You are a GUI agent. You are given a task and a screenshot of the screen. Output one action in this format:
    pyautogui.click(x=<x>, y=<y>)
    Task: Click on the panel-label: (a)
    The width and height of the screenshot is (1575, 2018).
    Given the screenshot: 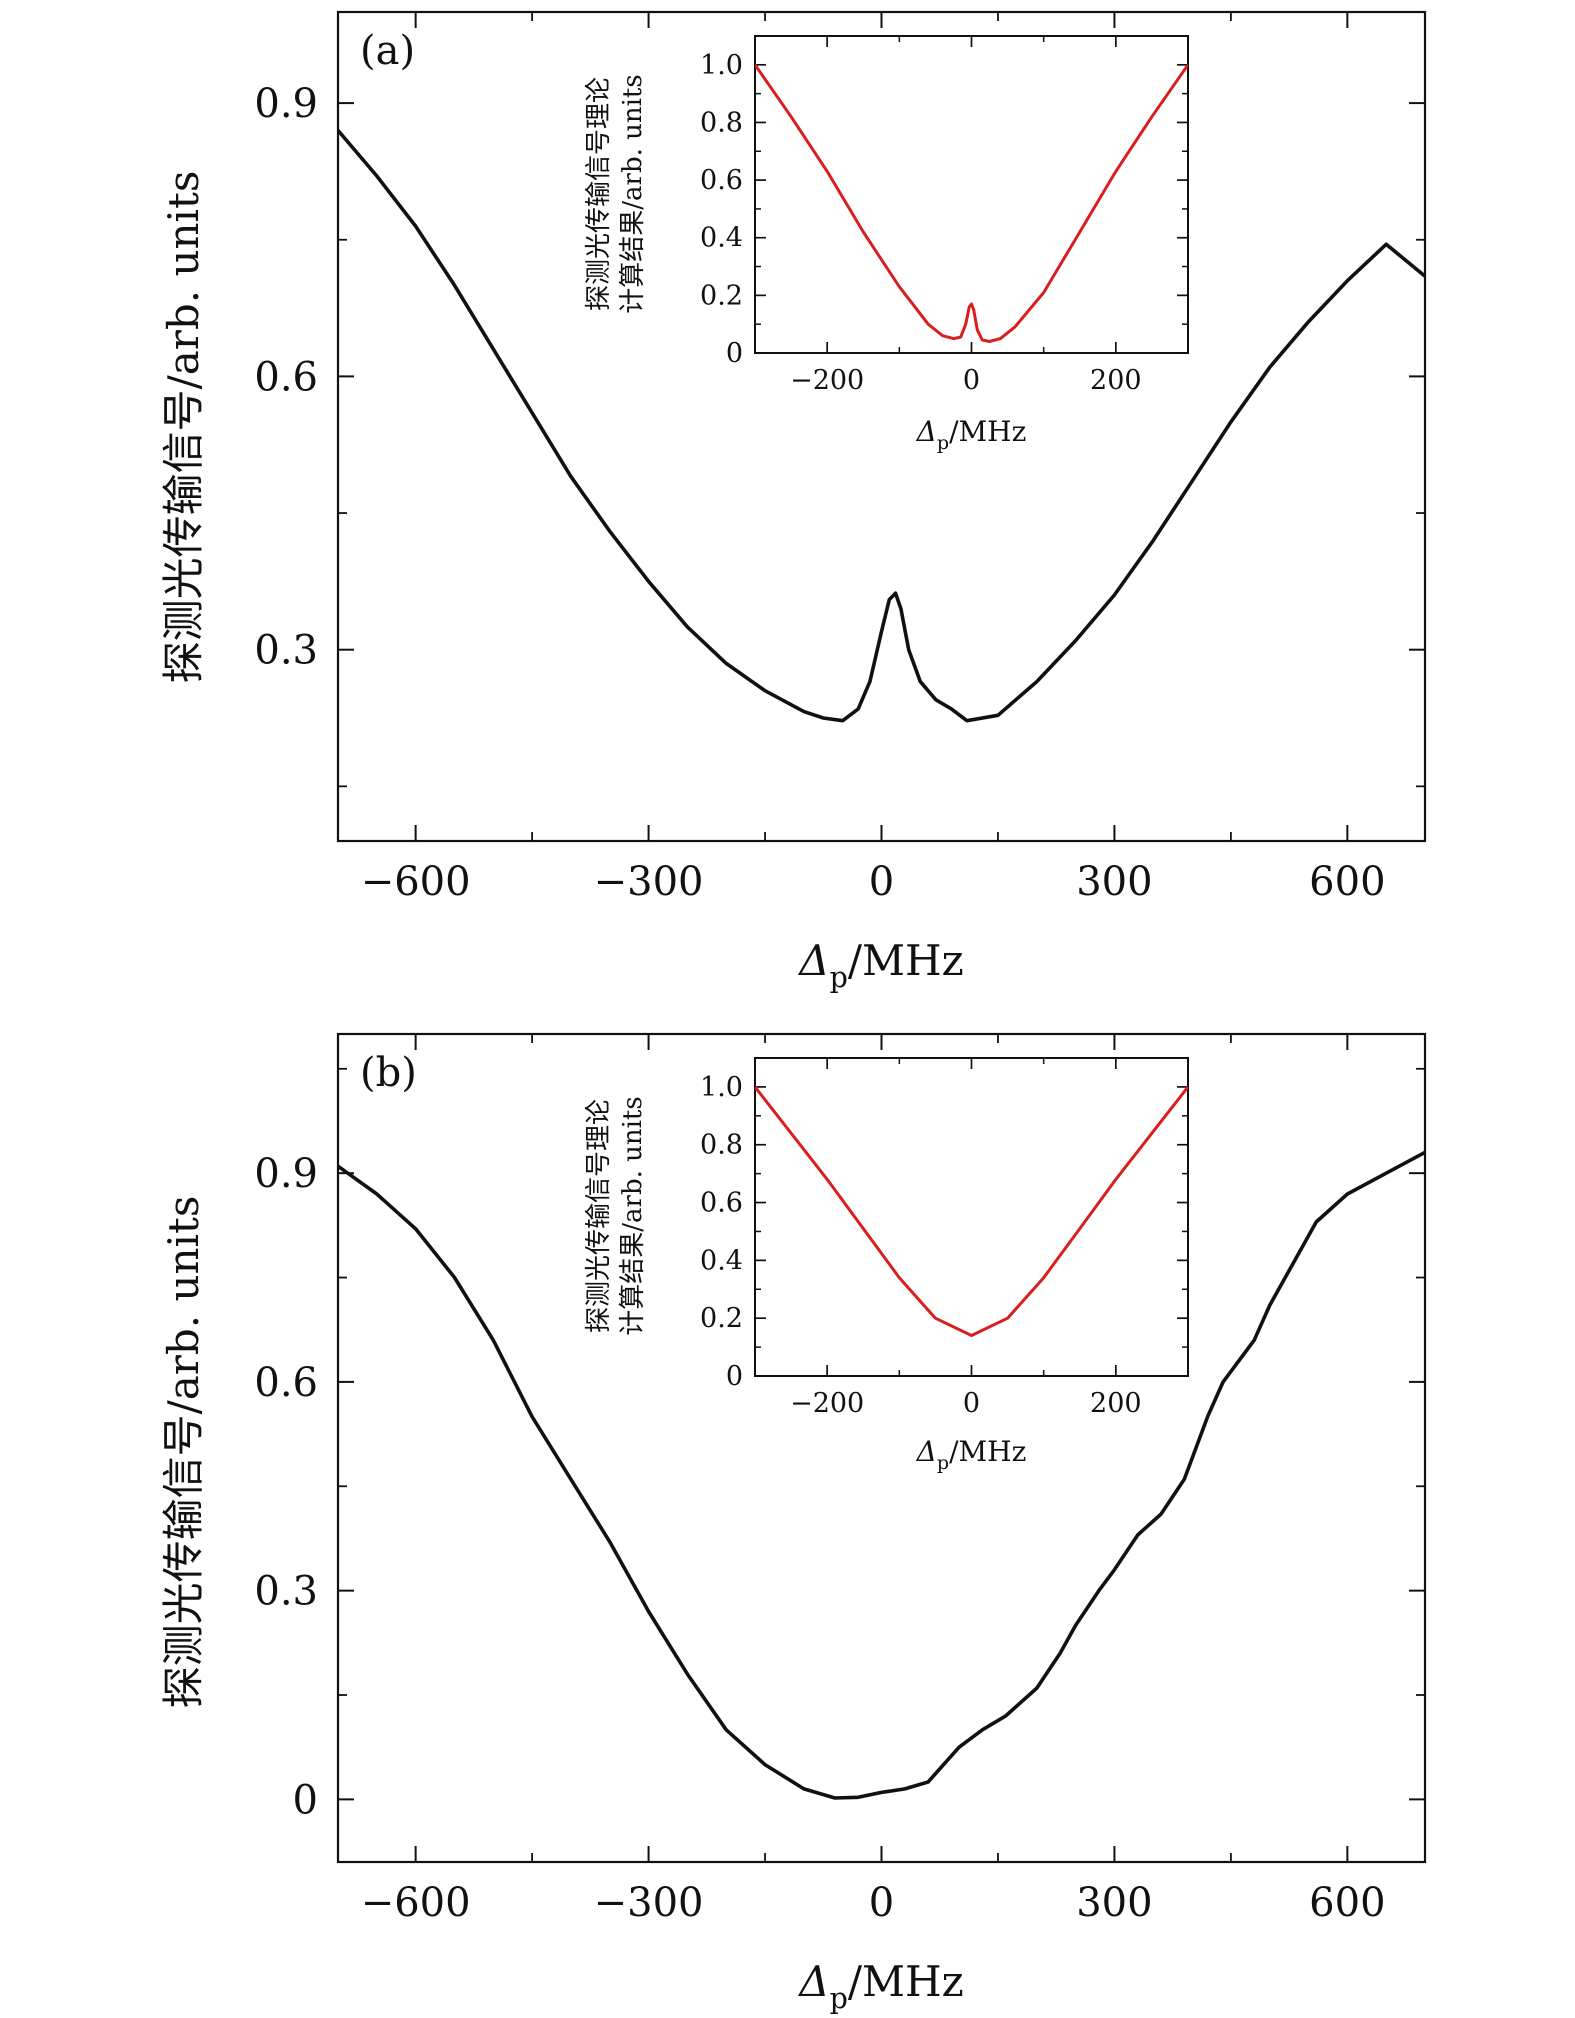 What is the action you would take?
    pyautogui.click(x=387, y=51)
    